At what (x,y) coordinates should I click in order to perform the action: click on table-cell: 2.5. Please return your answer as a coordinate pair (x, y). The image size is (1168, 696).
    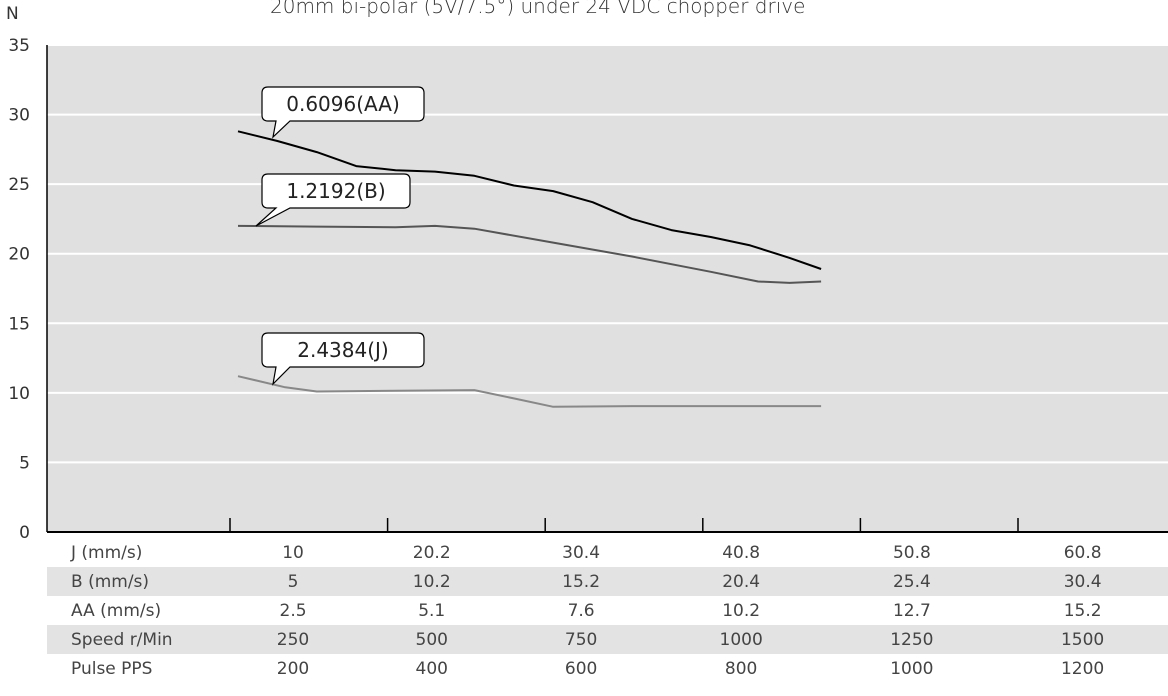
    Looking at the image, I should click on (293, 610).